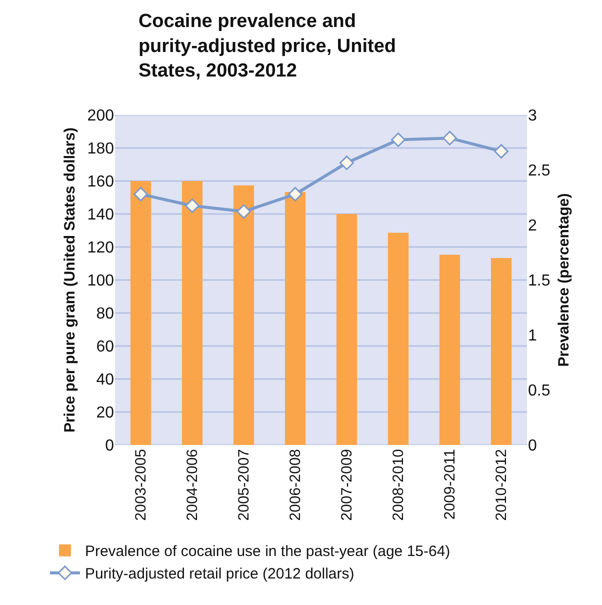 This screenshot has width=602, height=605. Describe the element at coordinates (100, 182) in the screenshot. I see `y-tick-label: 160` at that location.